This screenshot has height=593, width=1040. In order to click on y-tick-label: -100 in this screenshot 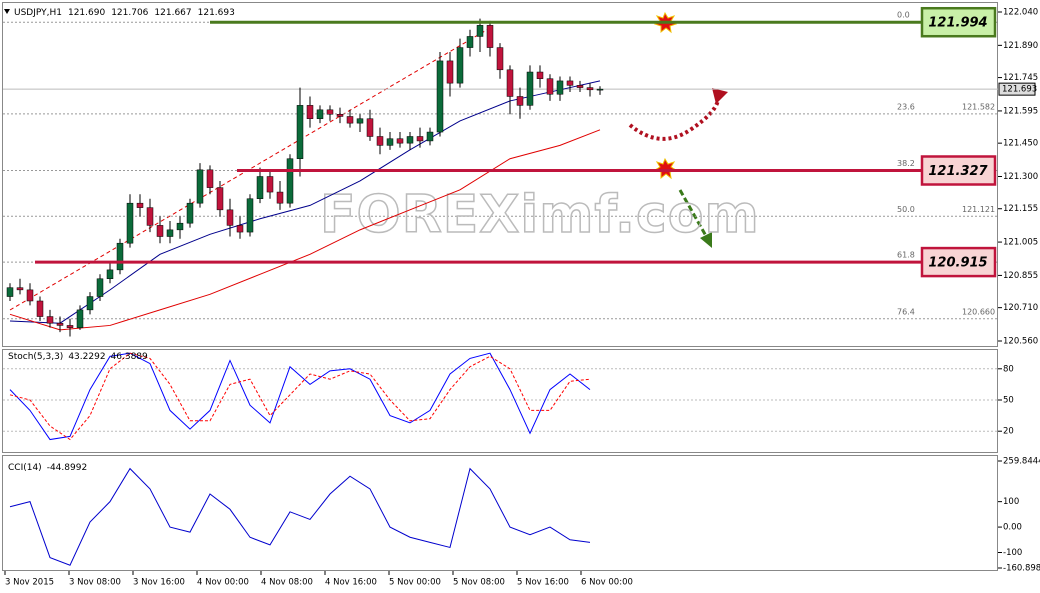, I will do `click(1012, 553)`.